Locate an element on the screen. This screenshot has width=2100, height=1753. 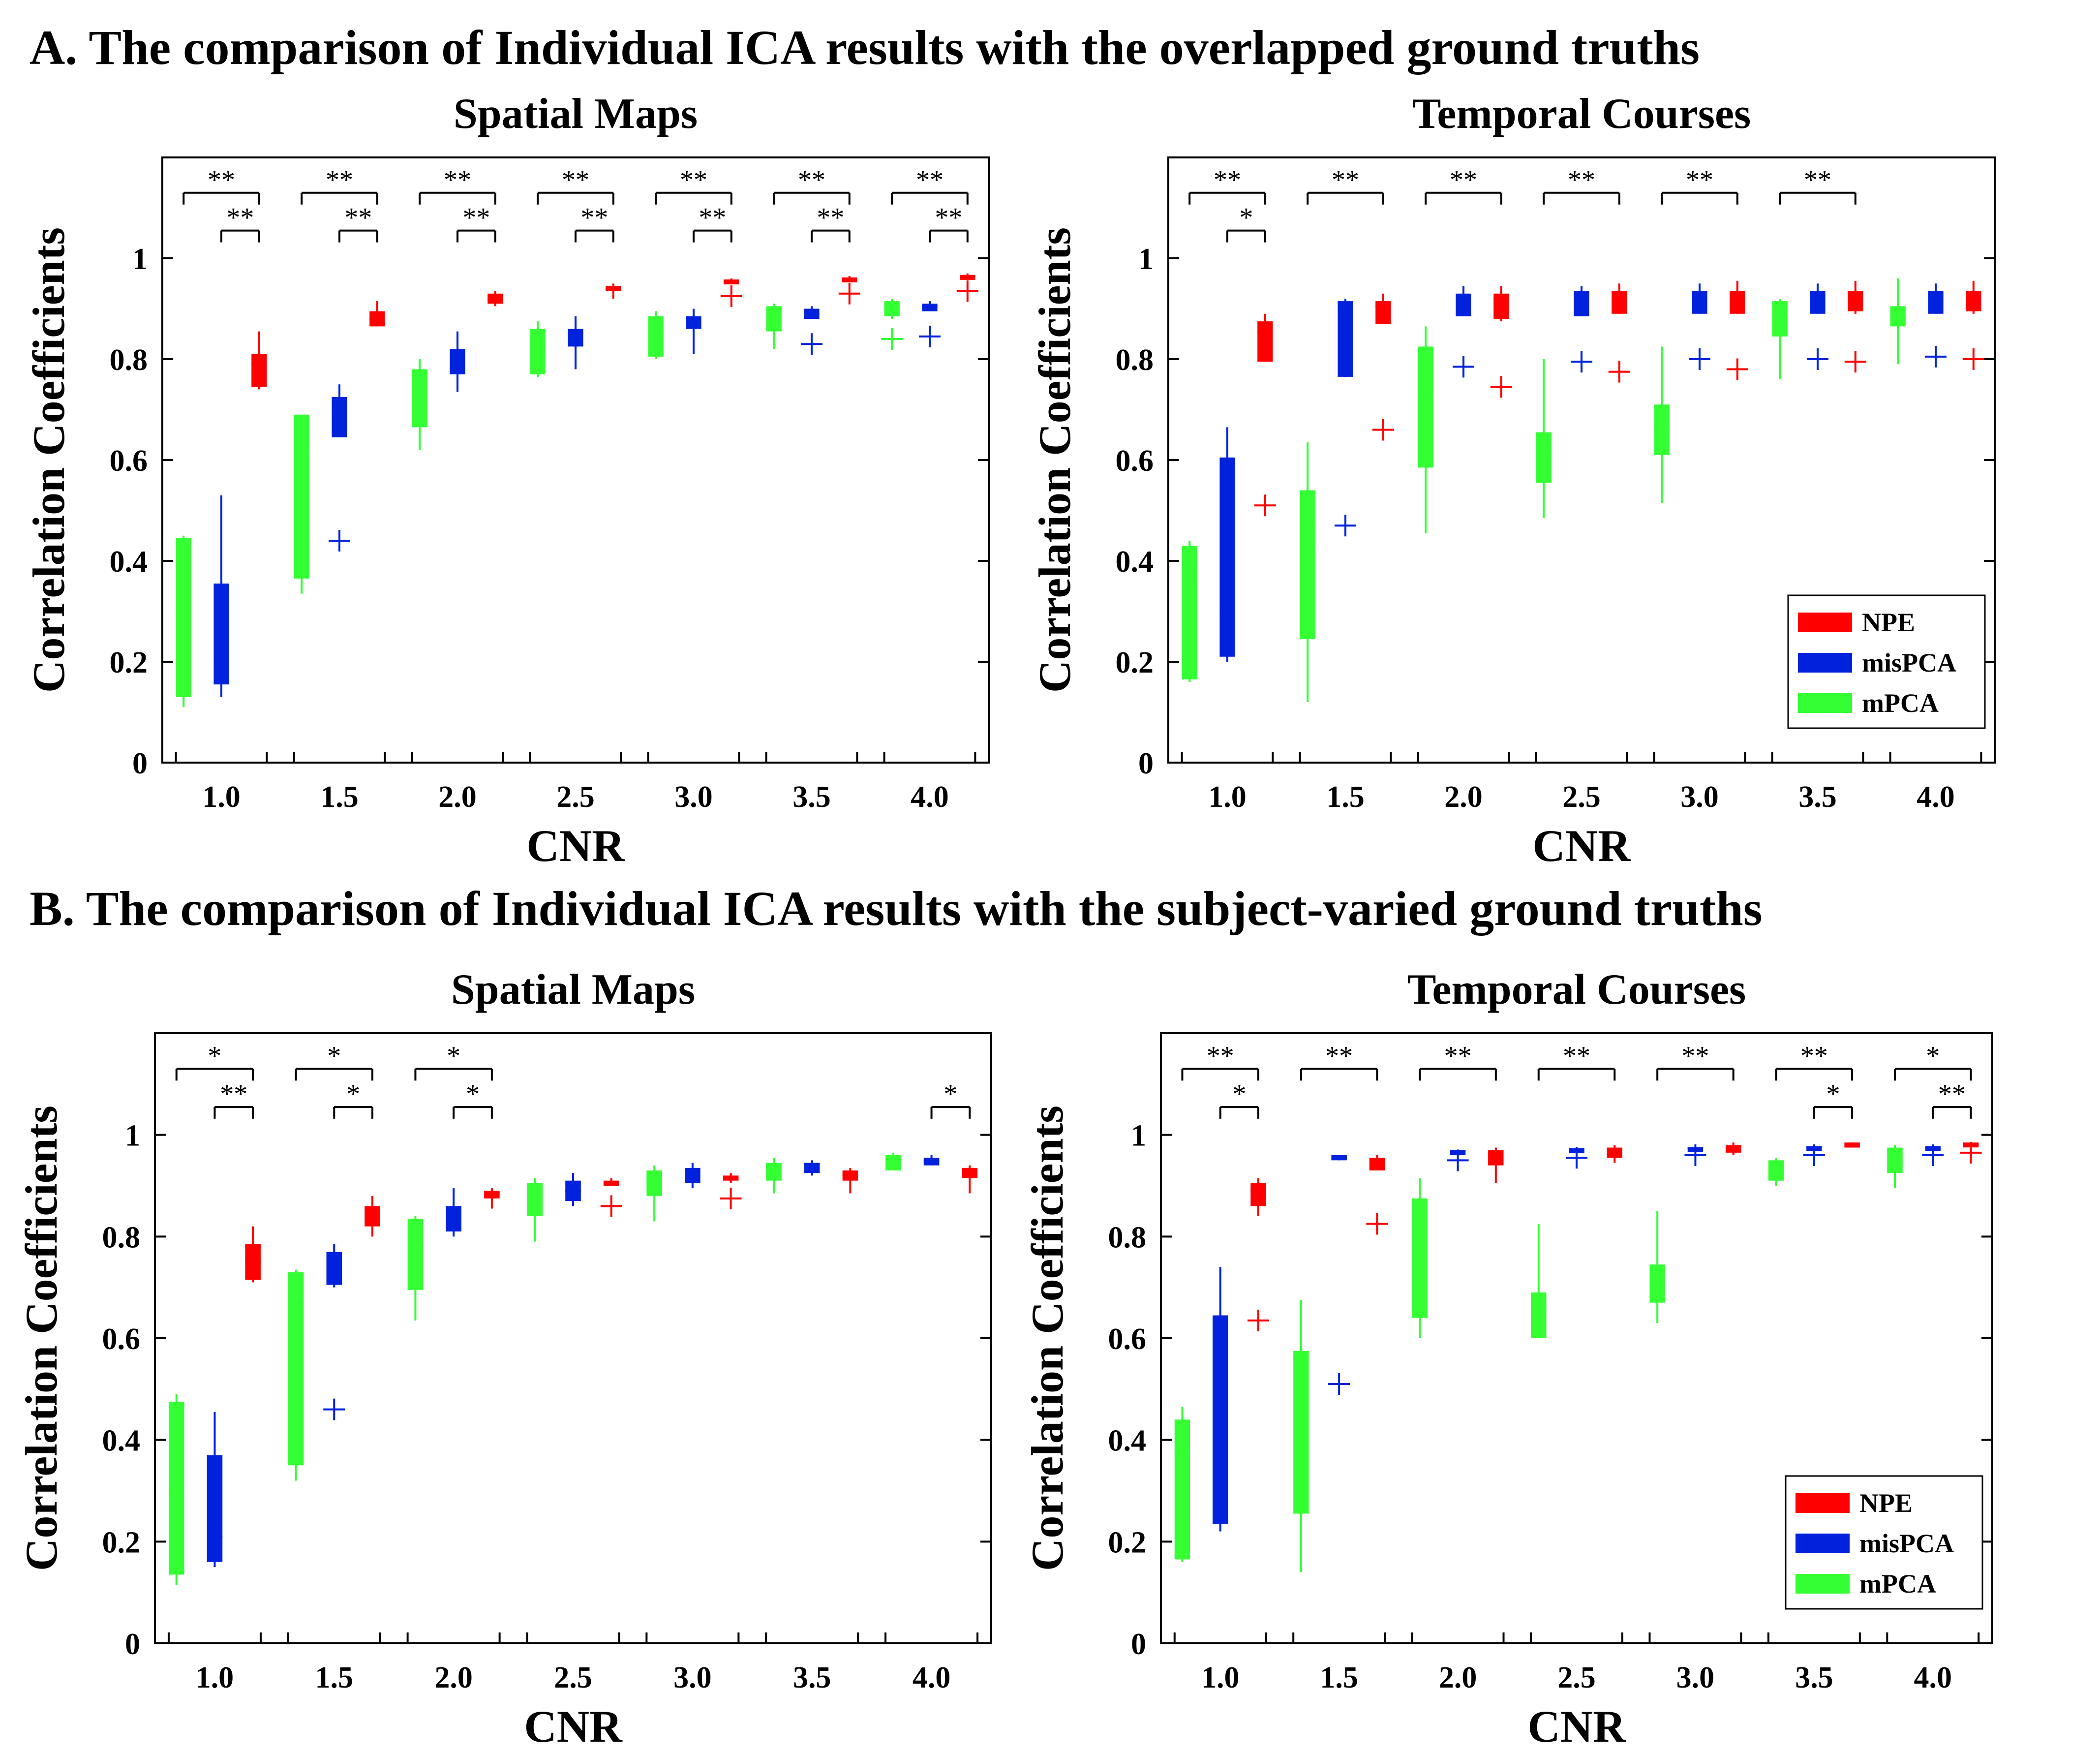
legend-swatch-misPCA is located at coordinates (1823, 1543).